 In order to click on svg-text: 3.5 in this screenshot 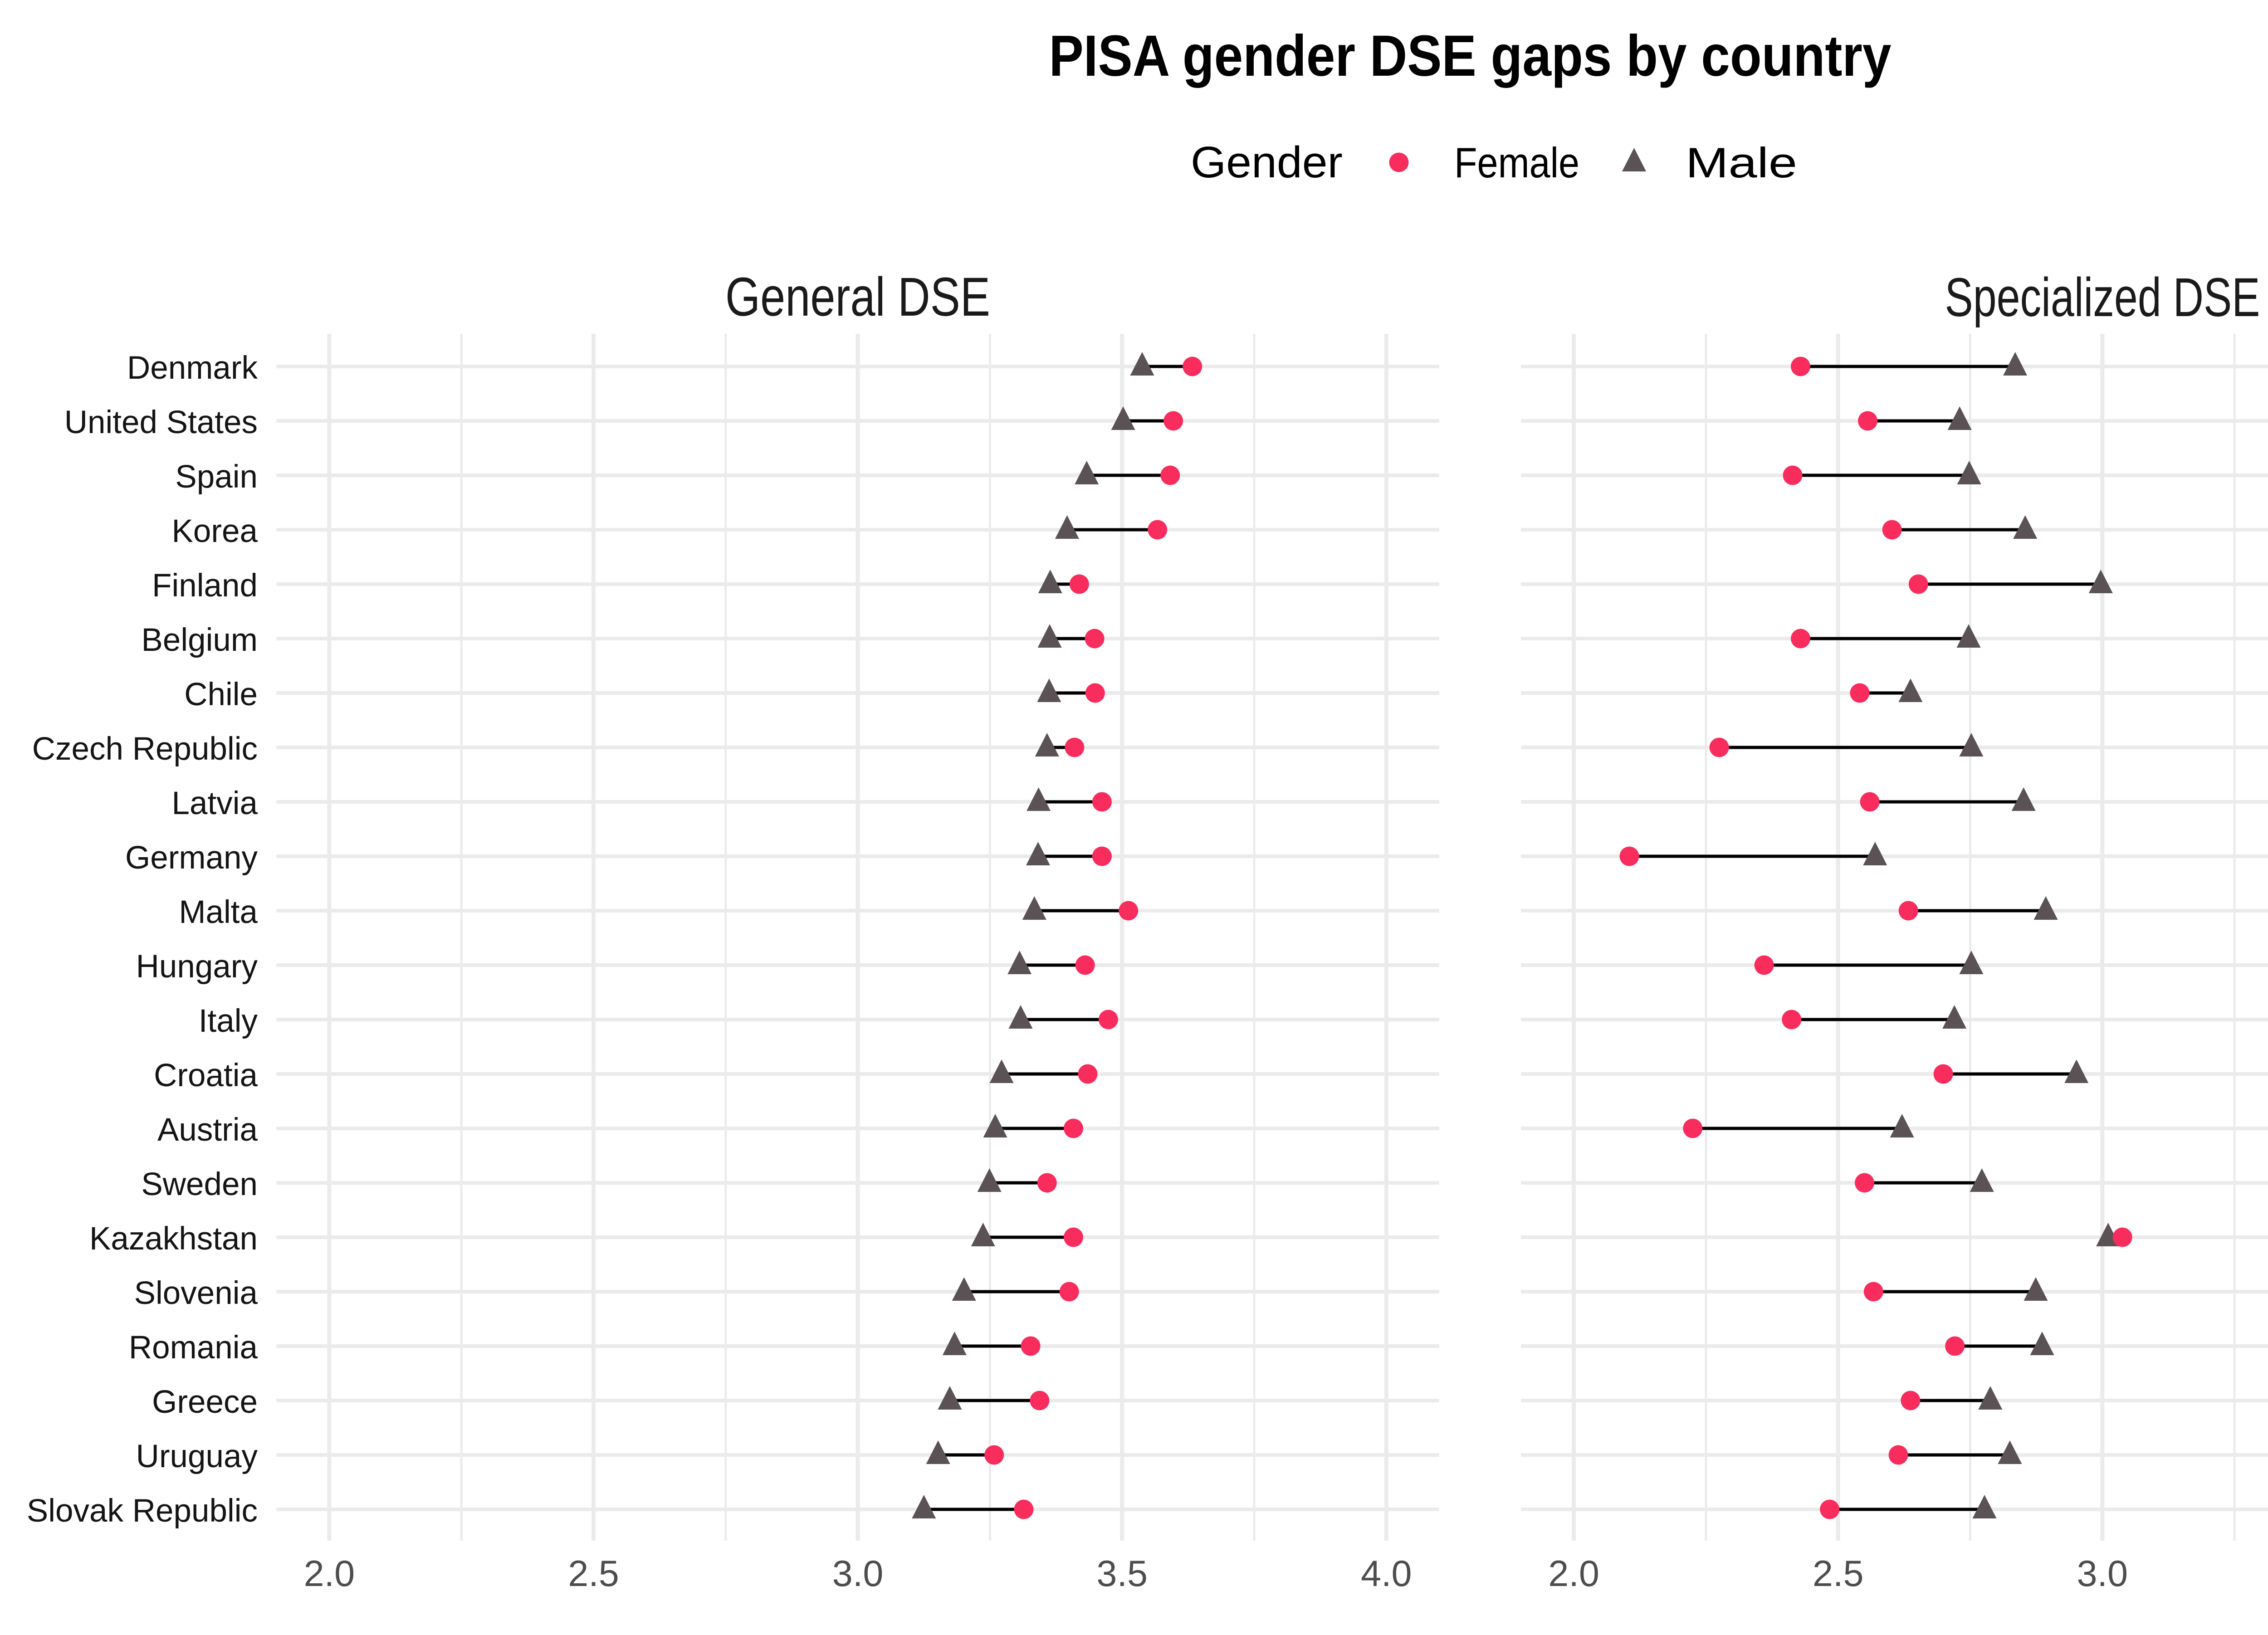, I will do `click(1122, 1574)`.